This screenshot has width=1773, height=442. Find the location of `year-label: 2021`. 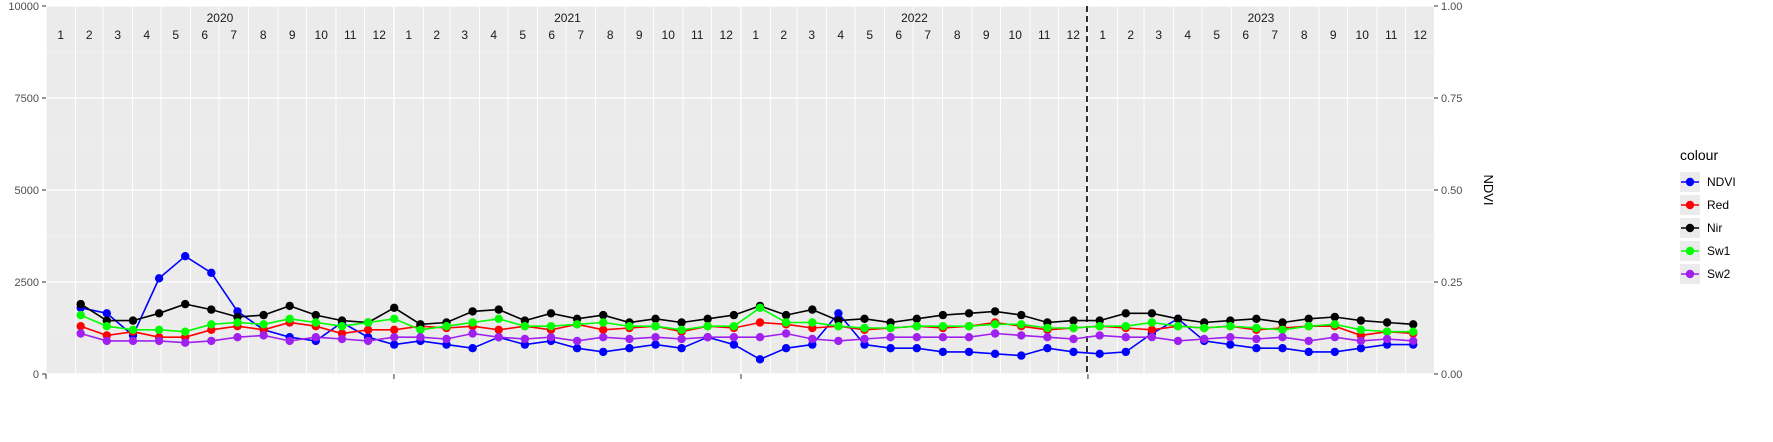

year-label: 2021 is located at coordinates (567, 18).